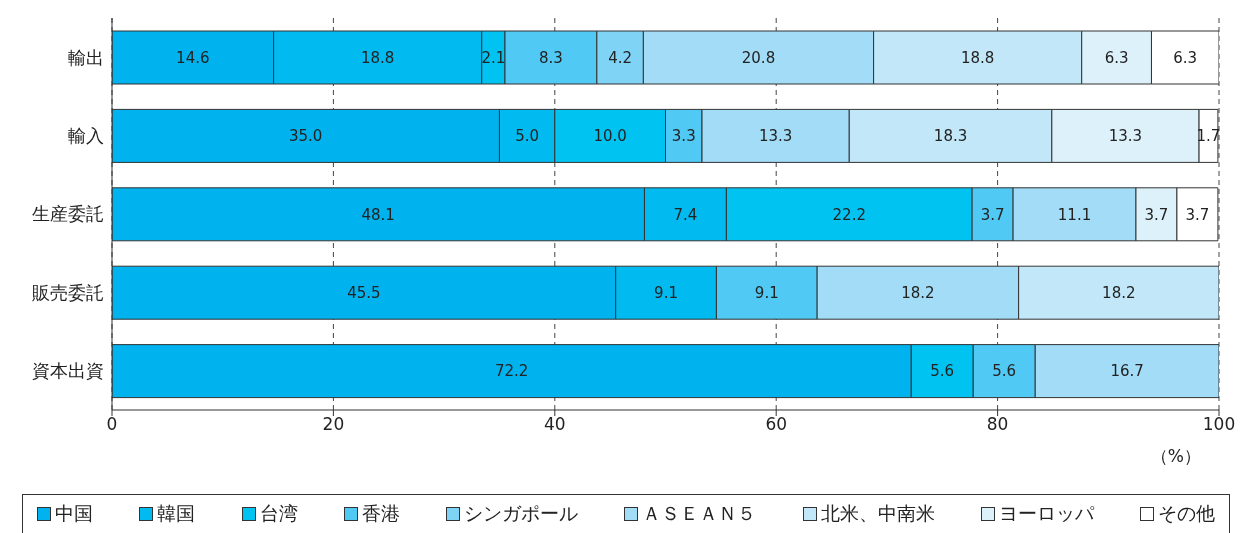 The width and height of the screenshot is (1244, 533). Describe the element at coordinates (68, 214) in the screenshot. I see `y-tick-label: 生産委託` at that location.